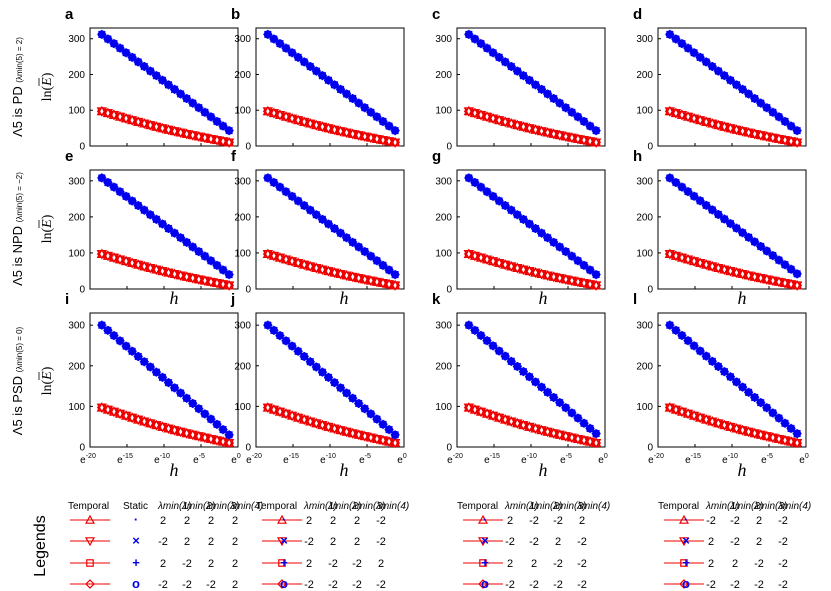 The image size is (831, 591). Describe the element at coordinates (455, 459) in the screenshot. I see `x-tick-label: e-20` at that location.